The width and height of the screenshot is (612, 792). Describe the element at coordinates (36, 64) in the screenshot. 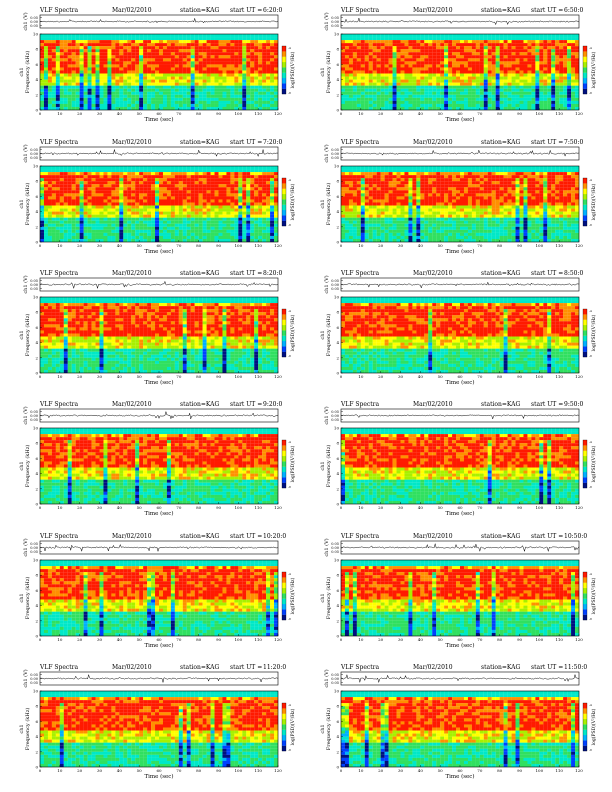

I see `y-tick-label: 6` at that location.